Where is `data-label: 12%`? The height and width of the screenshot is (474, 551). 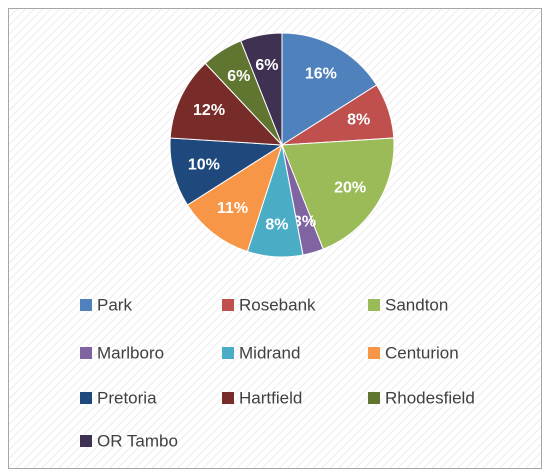 data-label: 12% is located at coordinates (209, 110).